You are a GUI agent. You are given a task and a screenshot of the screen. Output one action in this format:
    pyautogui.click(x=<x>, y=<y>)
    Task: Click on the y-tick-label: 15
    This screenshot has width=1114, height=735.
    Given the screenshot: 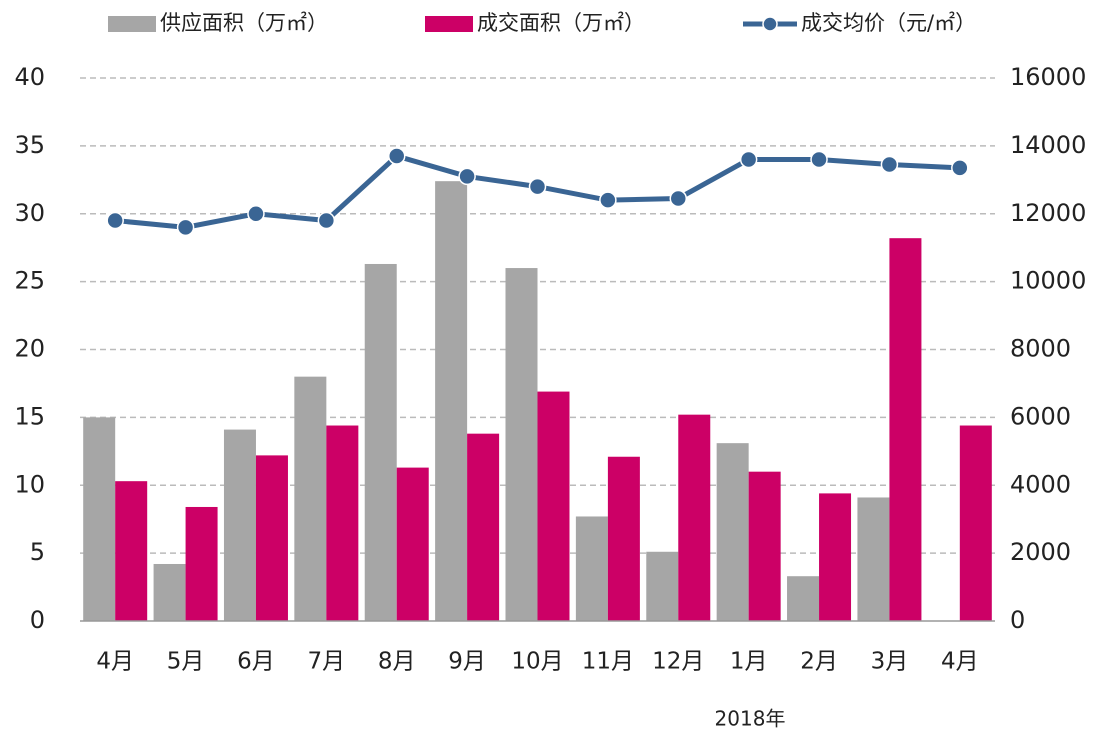 What is the action you would take?
    pyautogui.click(x=29, y=416)
    